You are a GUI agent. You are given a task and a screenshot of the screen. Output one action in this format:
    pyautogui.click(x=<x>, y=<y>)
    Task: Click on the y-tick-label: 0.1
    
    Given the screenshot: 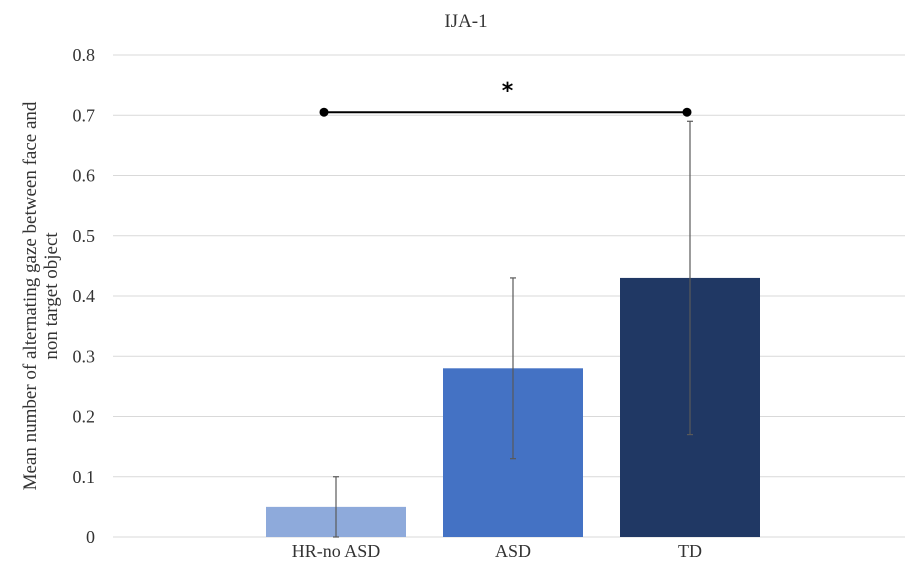 What is the action you would take?
    pyautogui.click(x=84, y=477)
    